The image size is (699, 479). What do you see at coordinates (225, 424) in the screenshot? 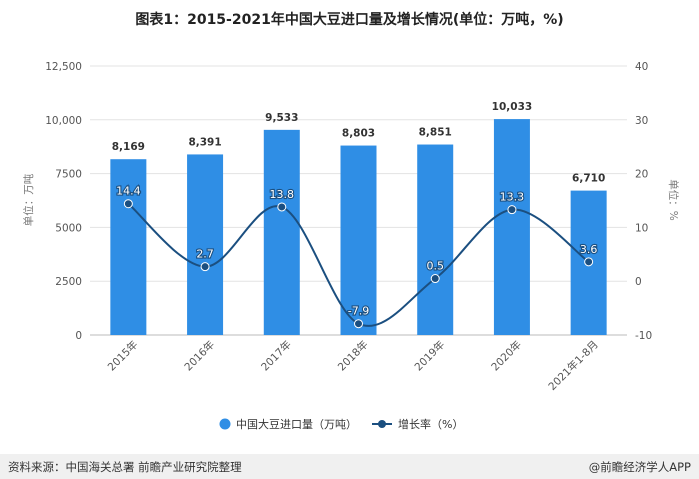
I see `legend-bar-marker` at bounding box center [225, 424].